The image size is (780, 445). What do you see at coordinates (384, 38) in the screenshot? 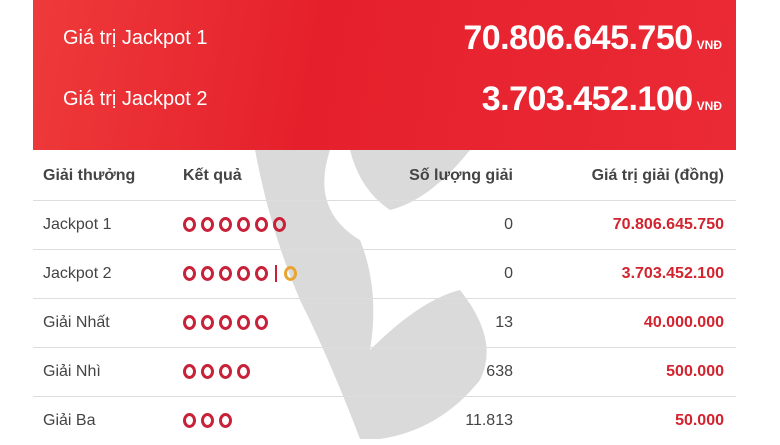
I see `jackpot-1-row: Giá trị Jackpot 1 70.806.645.750 VNĐ` at bounding box center [384, 38].